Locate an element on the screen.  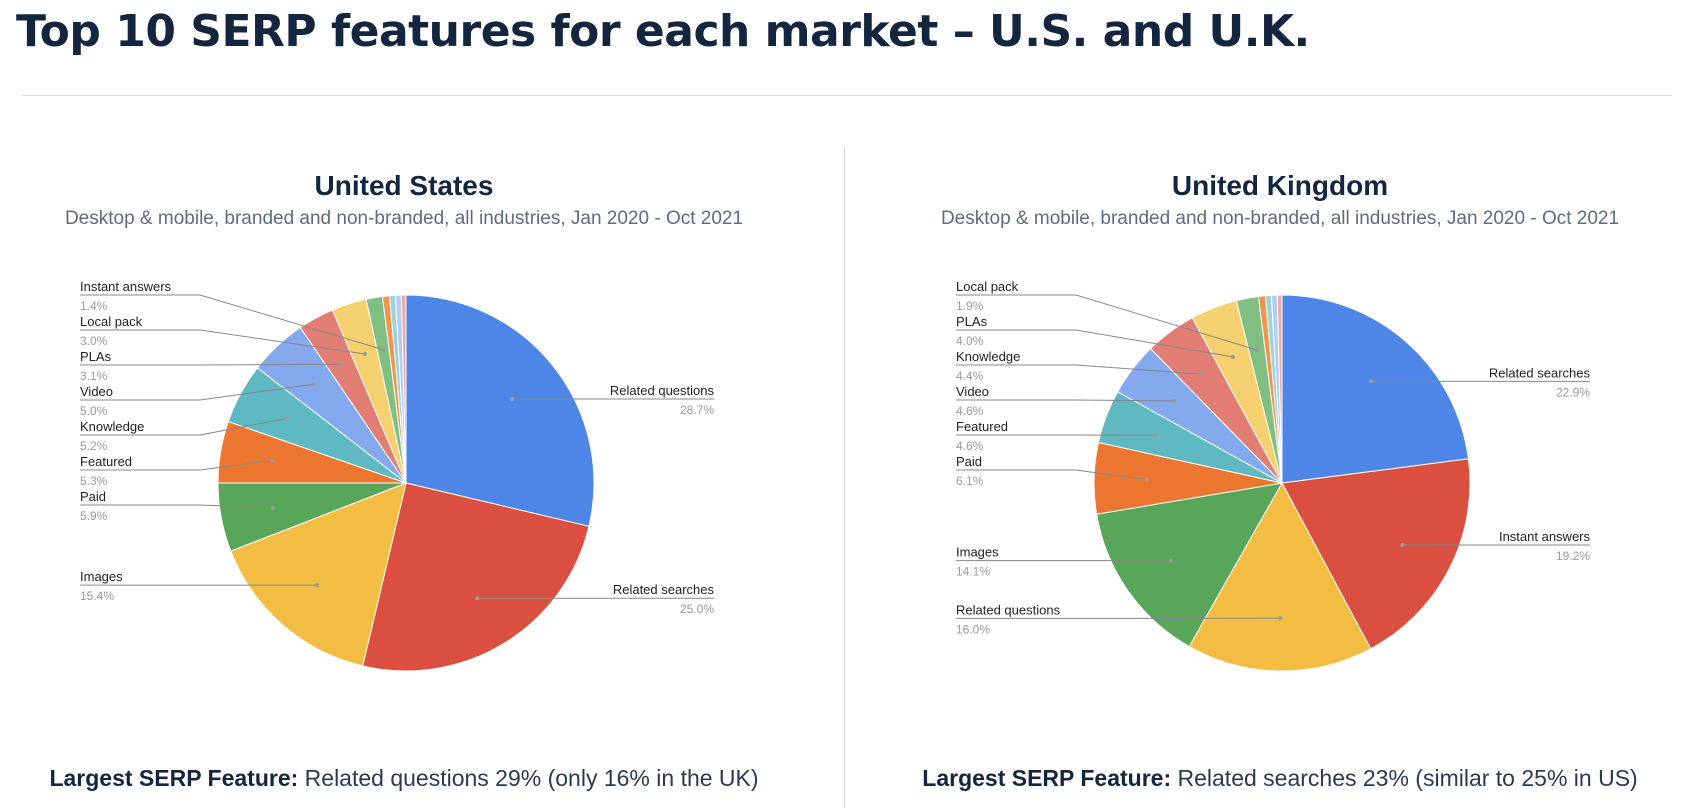
slice-value-label: 16.0% is located at coordinates (973, 629).